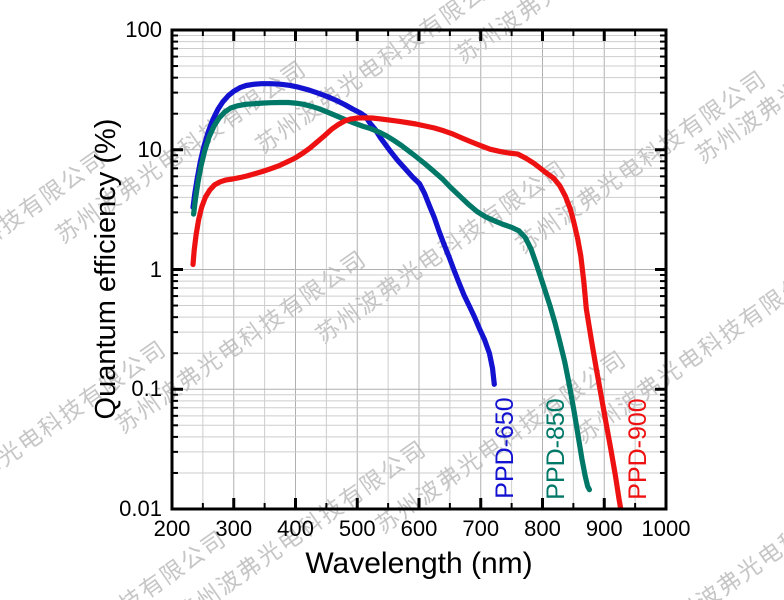 The height and width of the screenshot is (600, 784). What do you see at coordinates (556, 449) in the screenshot?
I see `series-label-ppd-850: PPD-850` at bounding box center [556, 449].